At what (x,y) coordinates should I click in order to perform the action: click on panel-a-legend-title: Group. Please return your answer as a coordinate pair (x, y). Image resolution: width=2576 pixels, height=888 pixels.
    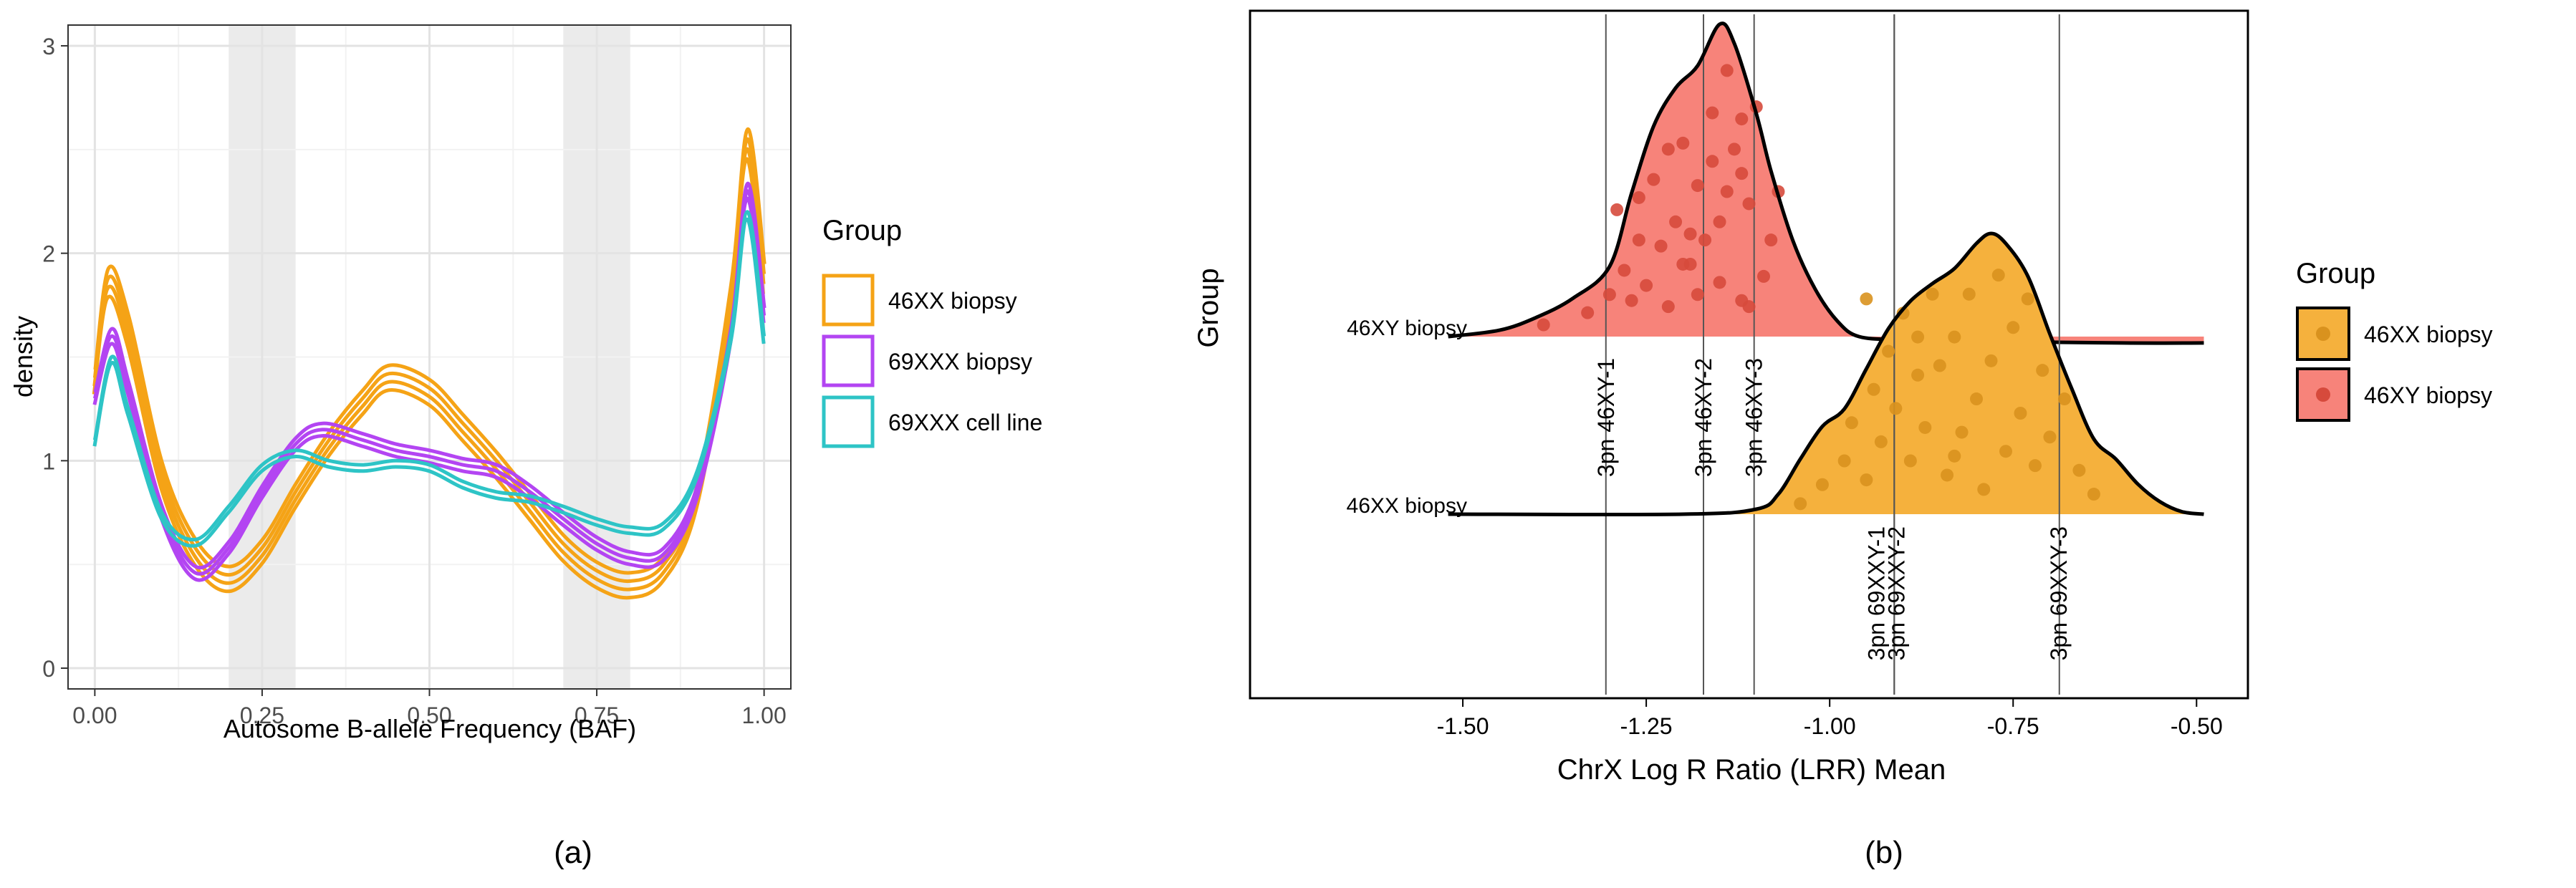
    Looking at the image, I should click on (862, 230).